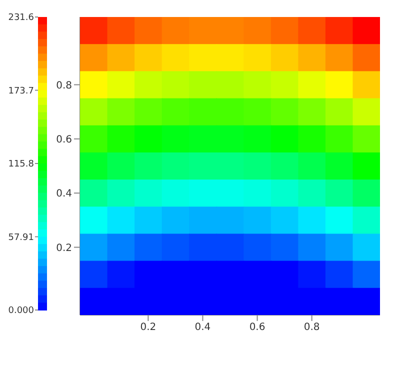 The image size is (399, 374). What do you see at coordinates (64, 248) in the screenshot?
I see `y-tick-label: 0.2` at bounding box center [64, 248].